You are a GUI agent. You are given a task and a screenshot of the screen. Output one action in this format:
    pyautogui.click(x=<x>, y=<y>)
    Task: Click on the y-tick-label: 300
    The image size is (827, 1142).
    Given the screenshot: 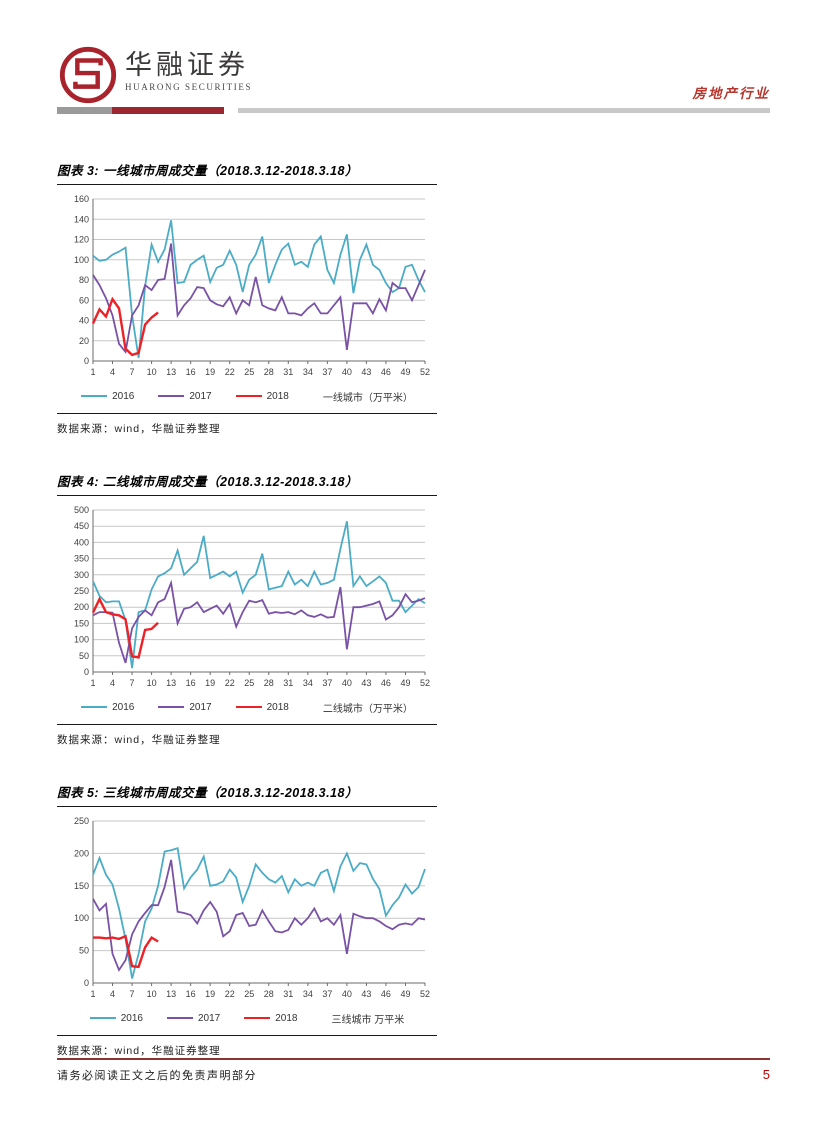 What is the action you would take?
    pyautogui.click(x=81, y=575)
    